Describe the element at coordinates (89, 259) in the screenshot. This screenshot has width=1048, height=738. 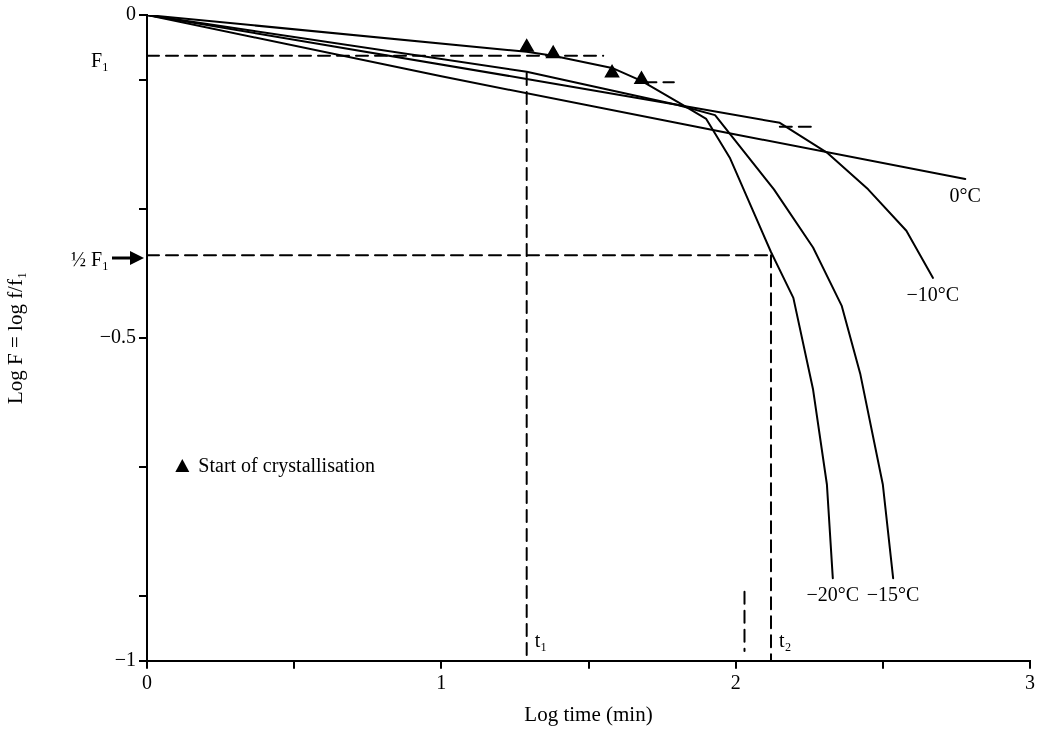
I see `annotation: ½ F₁` at that location.